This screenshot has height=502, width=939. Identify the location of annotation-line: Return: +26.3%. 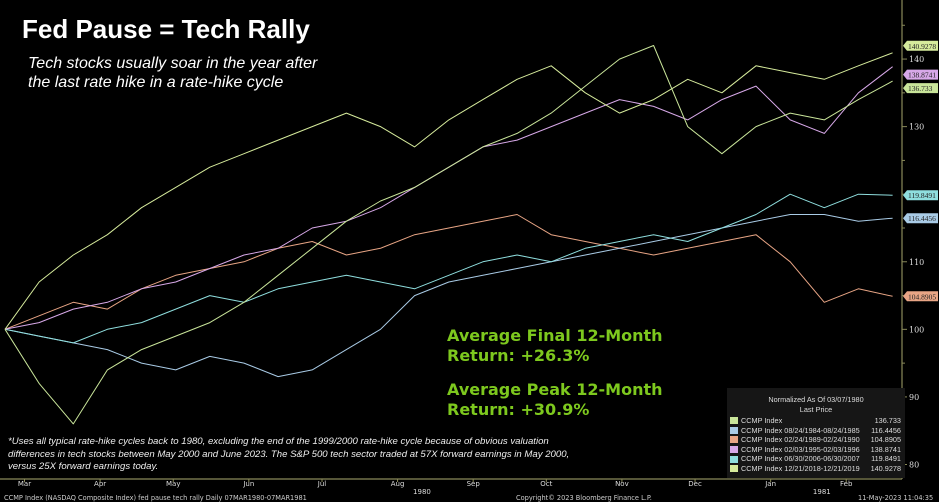
(518, 355).